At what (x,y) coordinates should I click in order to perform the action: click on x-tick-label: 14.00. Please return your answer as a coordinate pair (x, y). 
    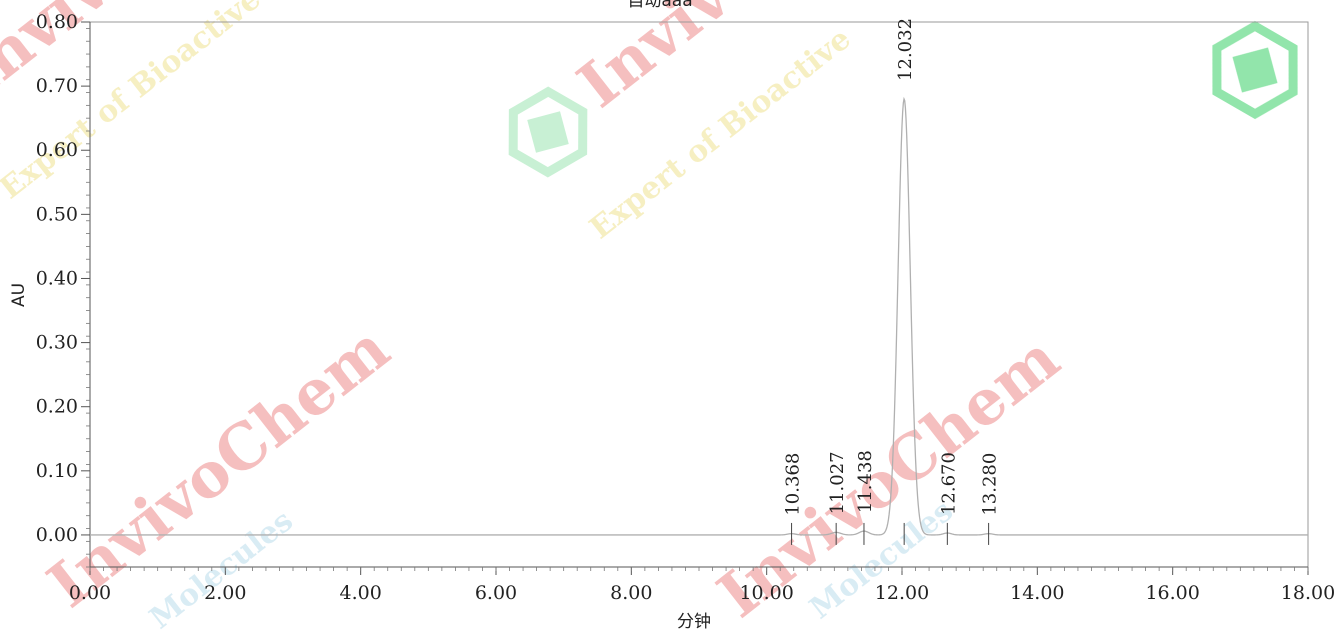
    Looking at the image, I should click on (1037, 593).